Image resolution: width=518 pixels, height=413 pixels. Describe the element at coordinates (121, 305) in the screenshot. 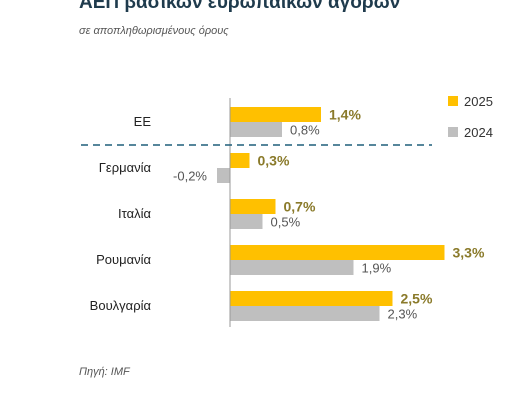

I see `category-label: Βουλγαρία` at that location.